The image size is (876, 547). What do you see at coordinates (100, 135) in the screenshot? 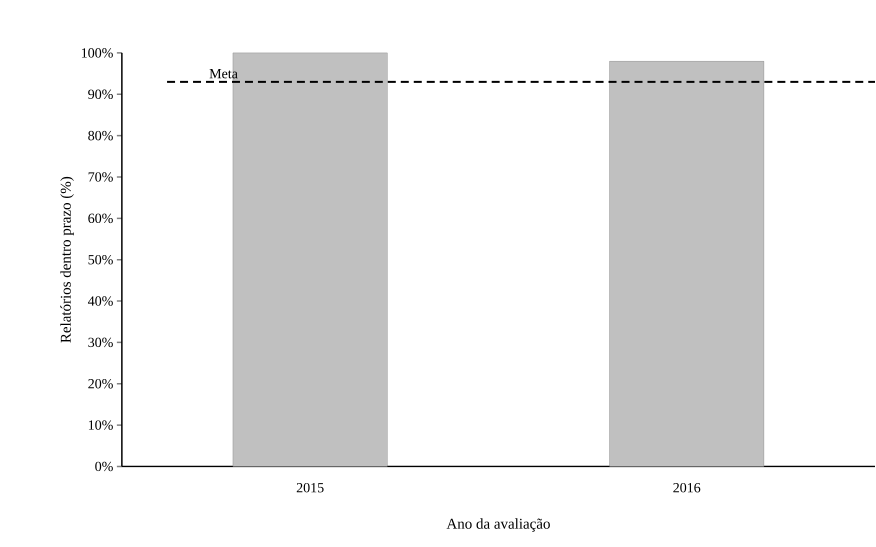
I see `y-tick-label: 80%` at bounding box center [100, 135].